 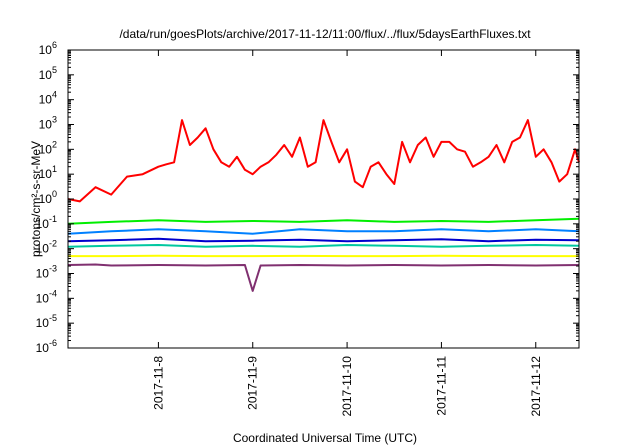 What do you see at coordinates (53, 343) in the screenshot?
I see `y-tick-exponent: -6` at bounding box center [53, 343].